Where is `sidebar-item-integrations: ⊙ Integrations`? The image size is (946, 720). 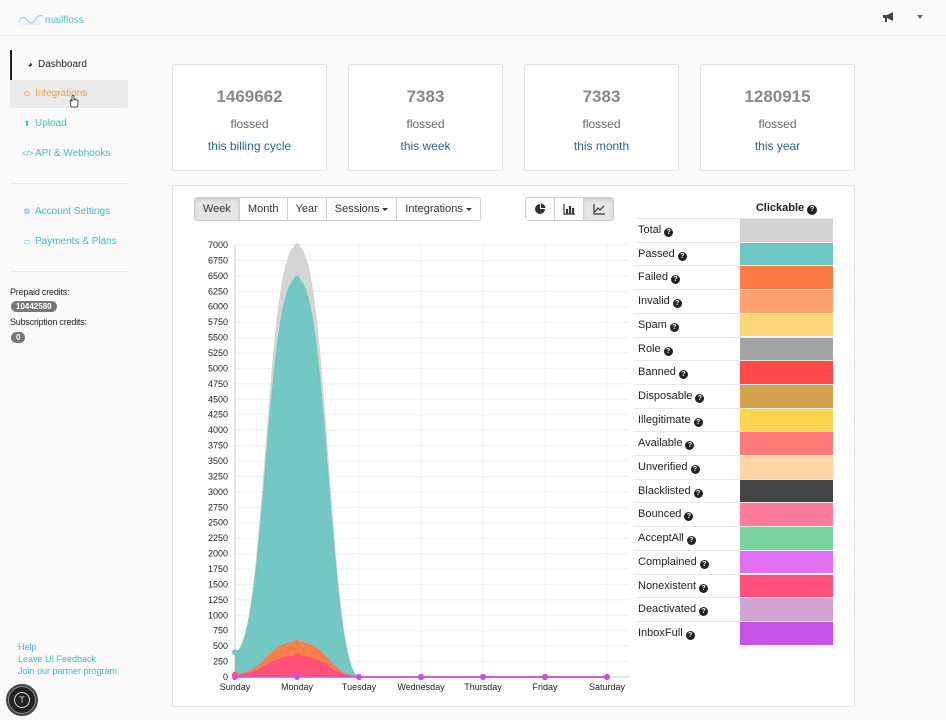
sidebar-item-integrations: ⊙ Integrations is located at coordinates (69, 94).